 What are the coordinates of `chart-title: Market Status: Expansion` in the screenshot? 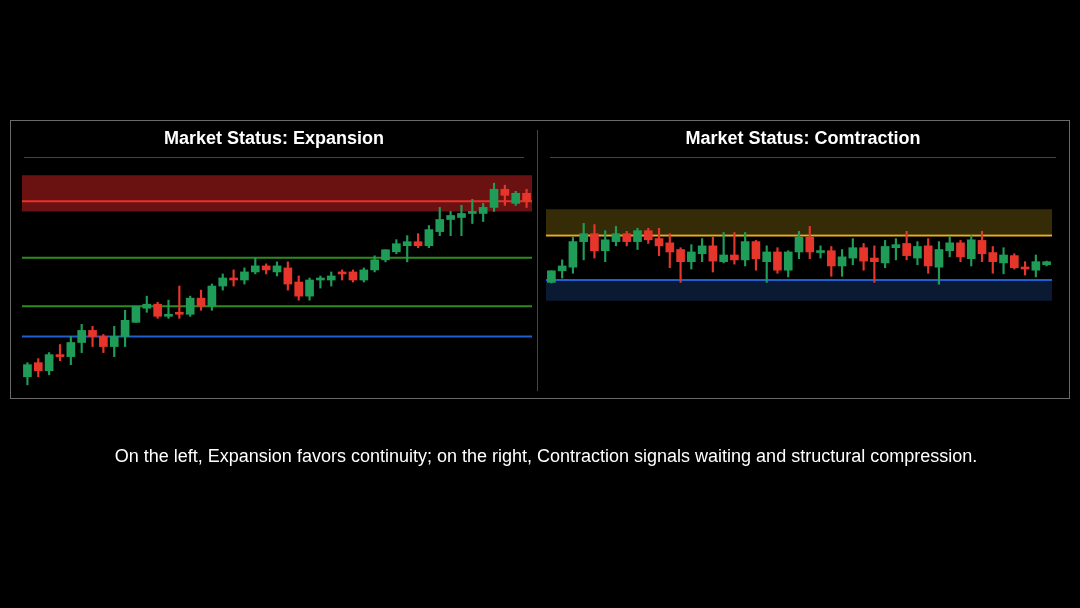 It's located at (274, 138).